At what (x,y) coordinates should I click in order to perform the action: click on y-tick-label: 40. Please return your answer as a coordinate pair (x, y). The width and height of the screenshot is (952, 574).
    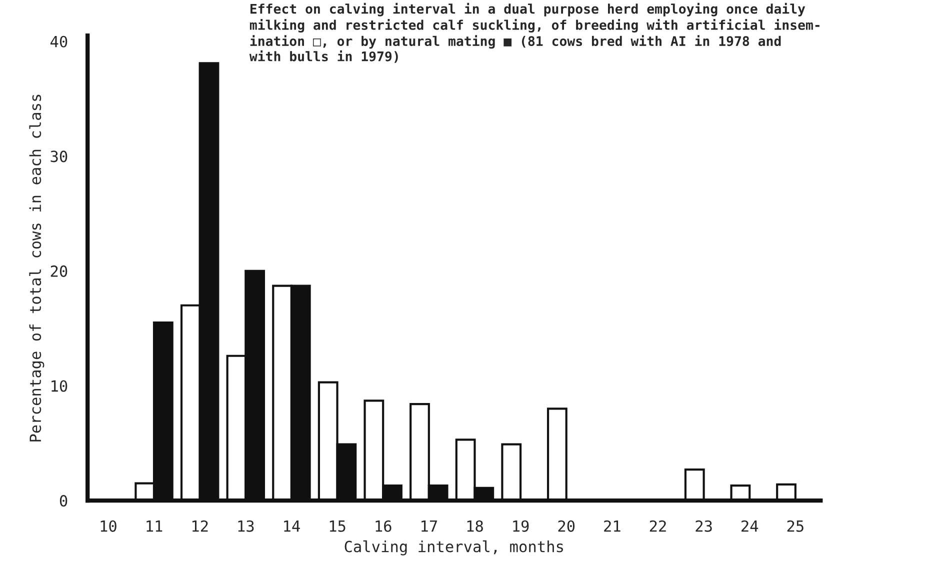
    Looking at the image, I should click on (59, 42).